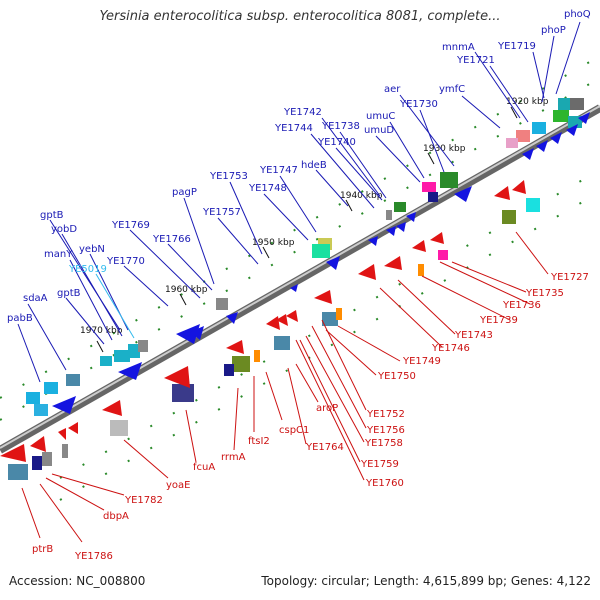 Image resolution: width=600 pixels, height=600 pixels. Describe the element at coordinates (273, 243) in the screenshot. I see `scale-label: 1950 kbp` at that location.